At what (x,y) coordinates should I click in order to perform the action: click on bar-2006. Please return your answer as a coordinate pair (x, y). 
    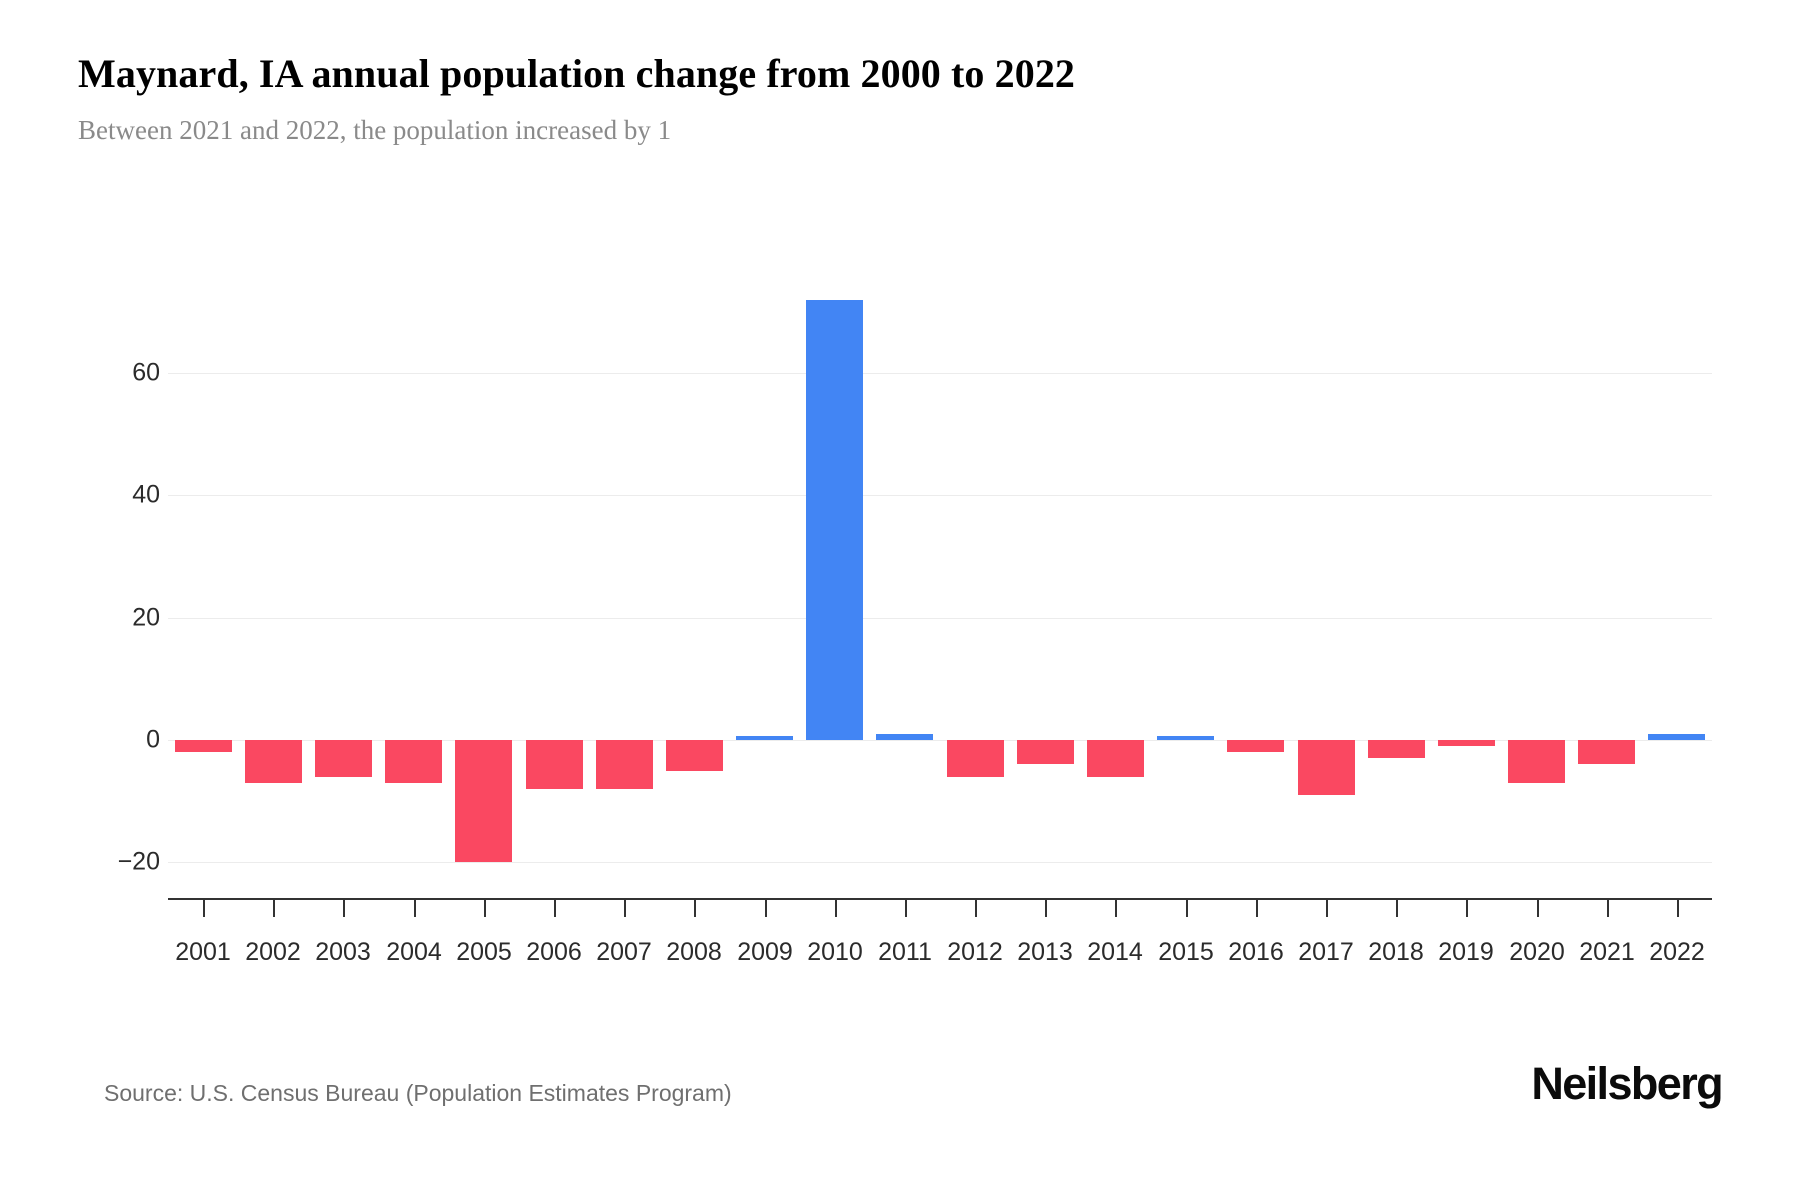
    Looking at the image, I should click on (554, 764).